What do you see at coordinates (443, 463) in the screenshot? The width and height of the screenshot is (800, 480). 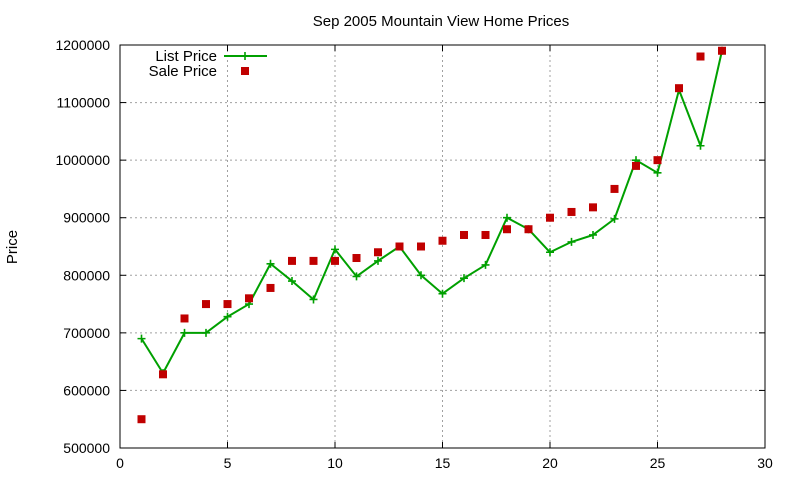 I see `x-tick-label: 15` at bounding box center [443, 463].